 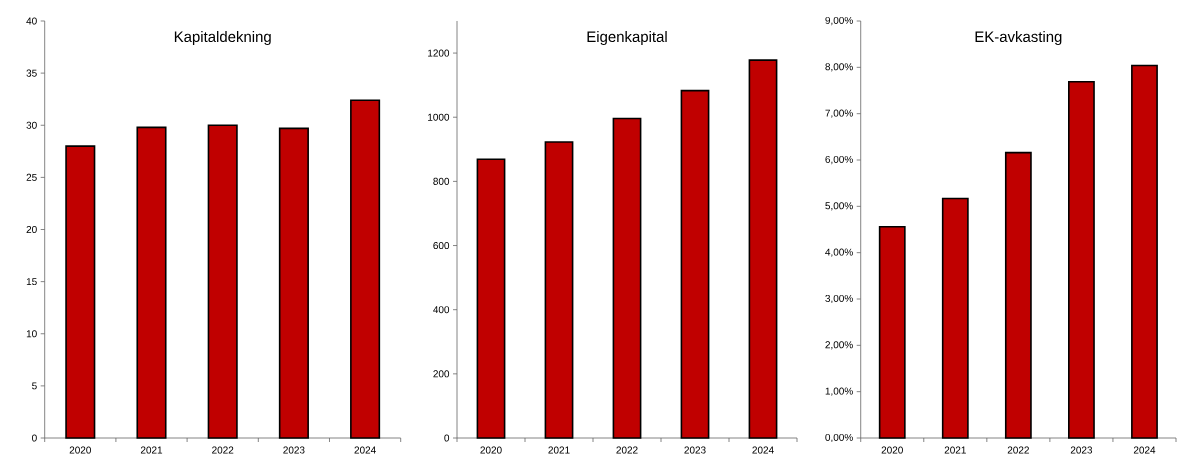 What do you see at coordinates (441, 310) in the screenshot?
I see `y-tick-label: 400` at bounding box center [441, 310].